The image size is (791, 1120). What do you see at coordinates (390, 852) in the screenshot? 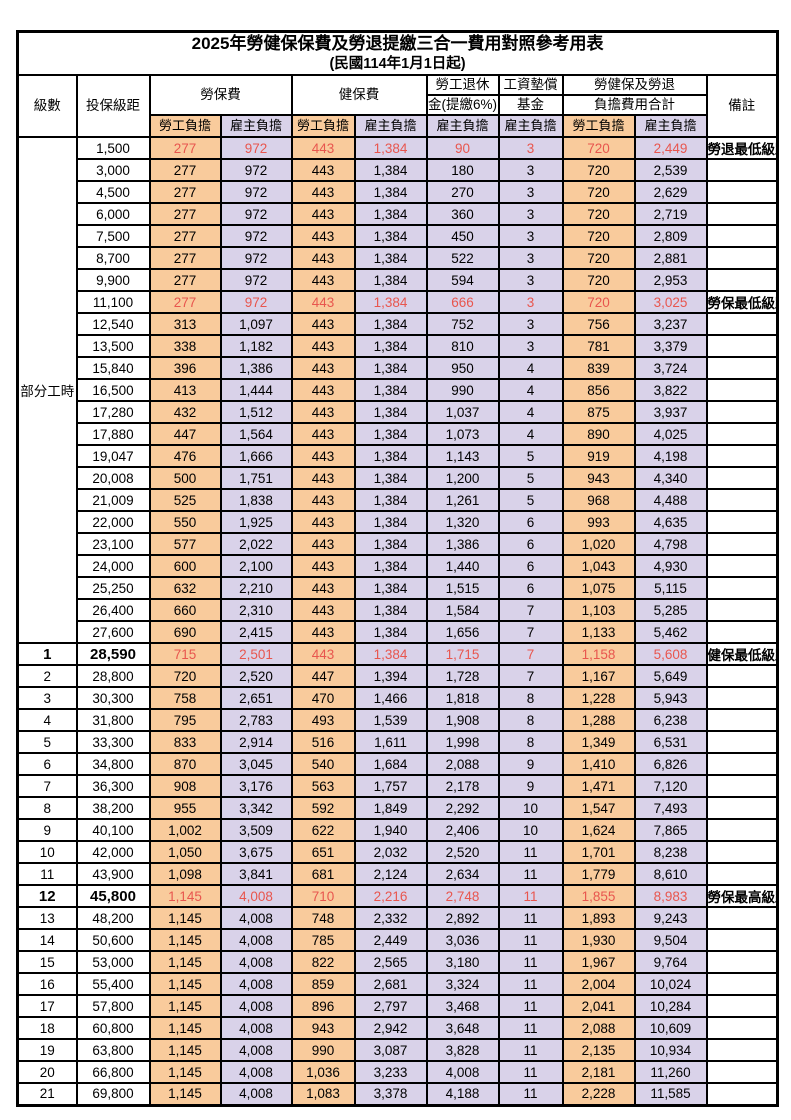
I see `value-cell: 2,032` at bounding box center [390, 852].